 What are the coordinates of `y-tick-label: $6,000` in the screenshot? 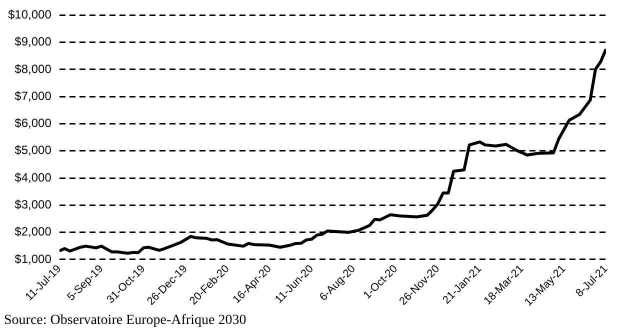 It's located at (33, 123).